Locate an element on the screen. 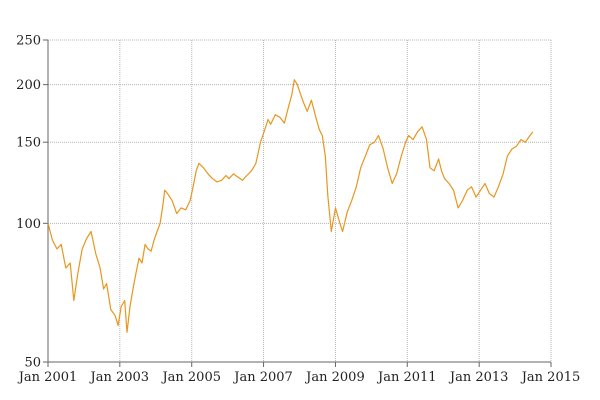 This screenshot has height=400, width=600. x-tick-label: Jan 2009 is located at coordinates (334, 377).